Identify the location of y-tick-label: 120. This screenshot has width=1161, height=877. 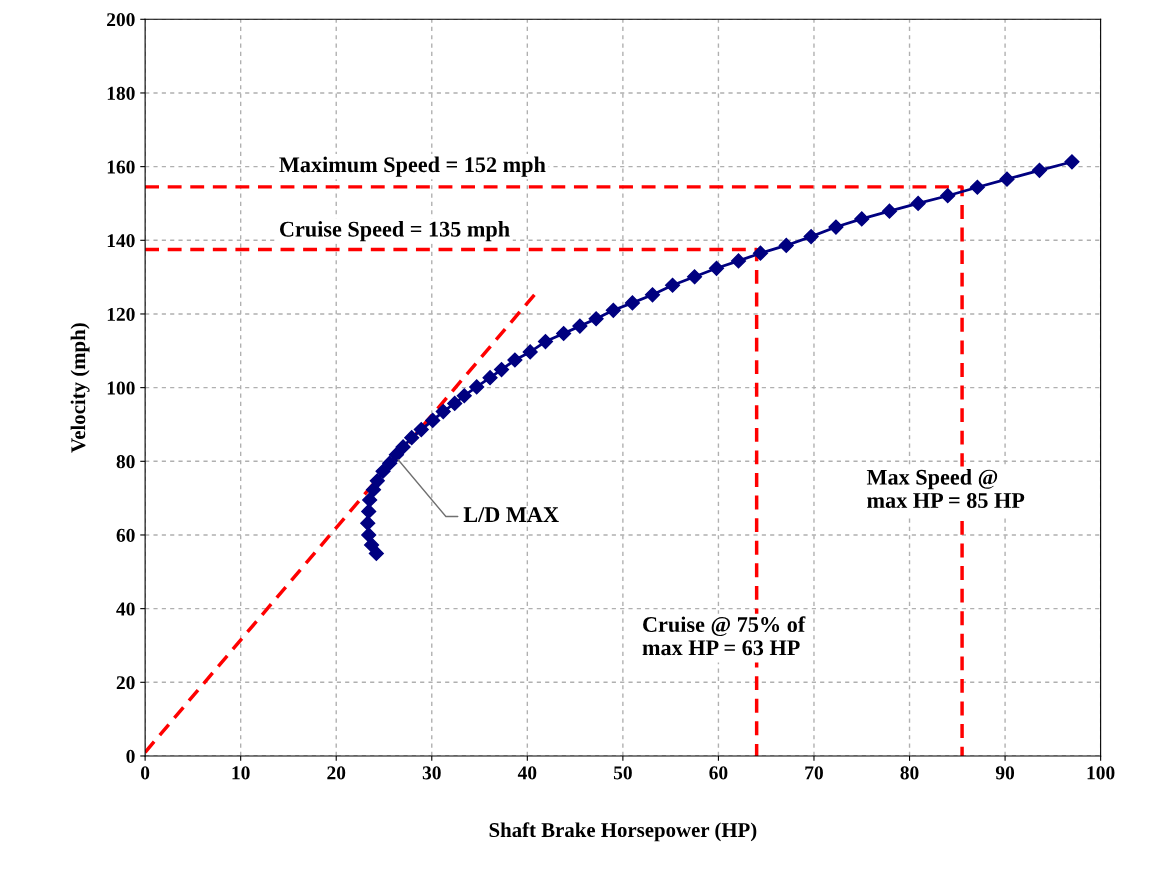
(121, 314).